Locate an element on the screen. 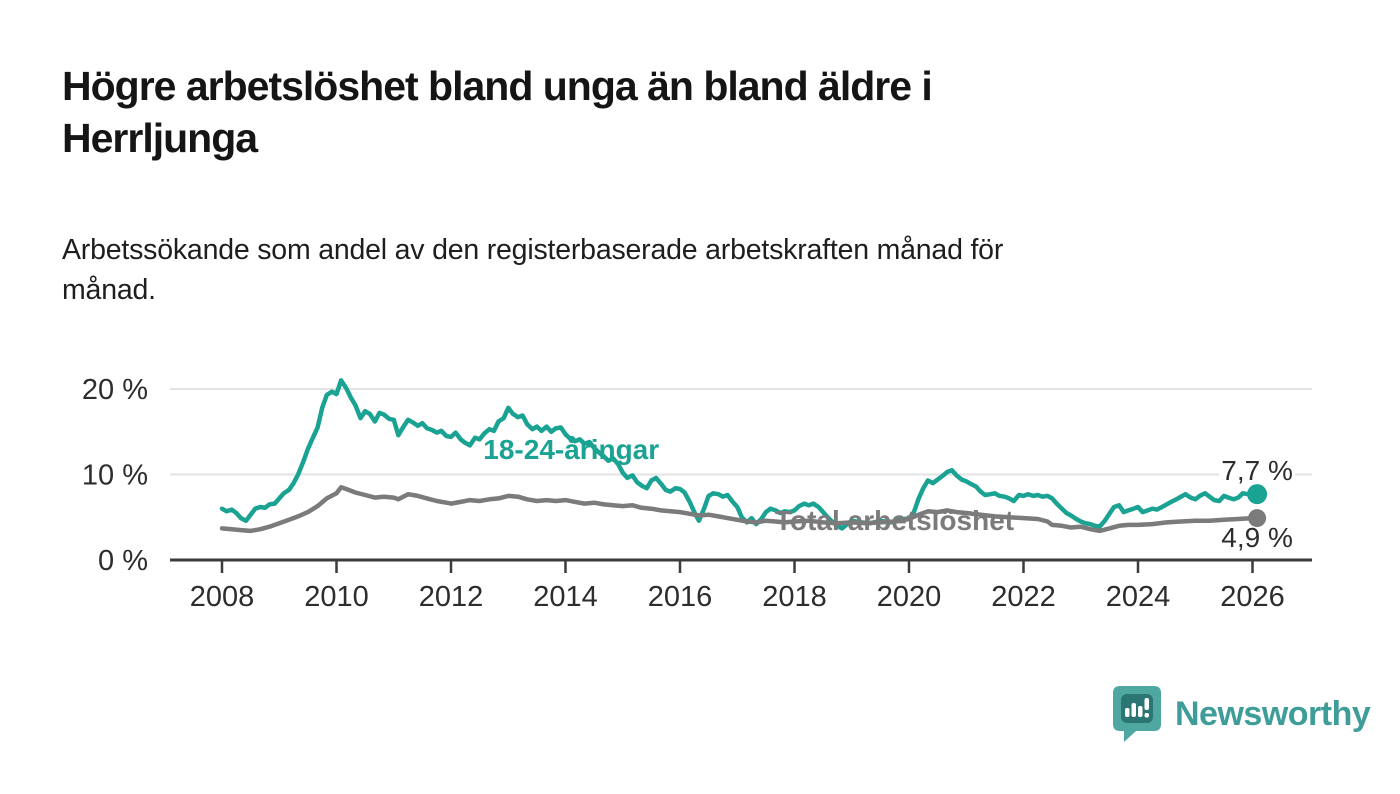 The width and height of the screenshot is (1400, 794). newsworthy-logo-icon is located at coordinates (1137, 713).